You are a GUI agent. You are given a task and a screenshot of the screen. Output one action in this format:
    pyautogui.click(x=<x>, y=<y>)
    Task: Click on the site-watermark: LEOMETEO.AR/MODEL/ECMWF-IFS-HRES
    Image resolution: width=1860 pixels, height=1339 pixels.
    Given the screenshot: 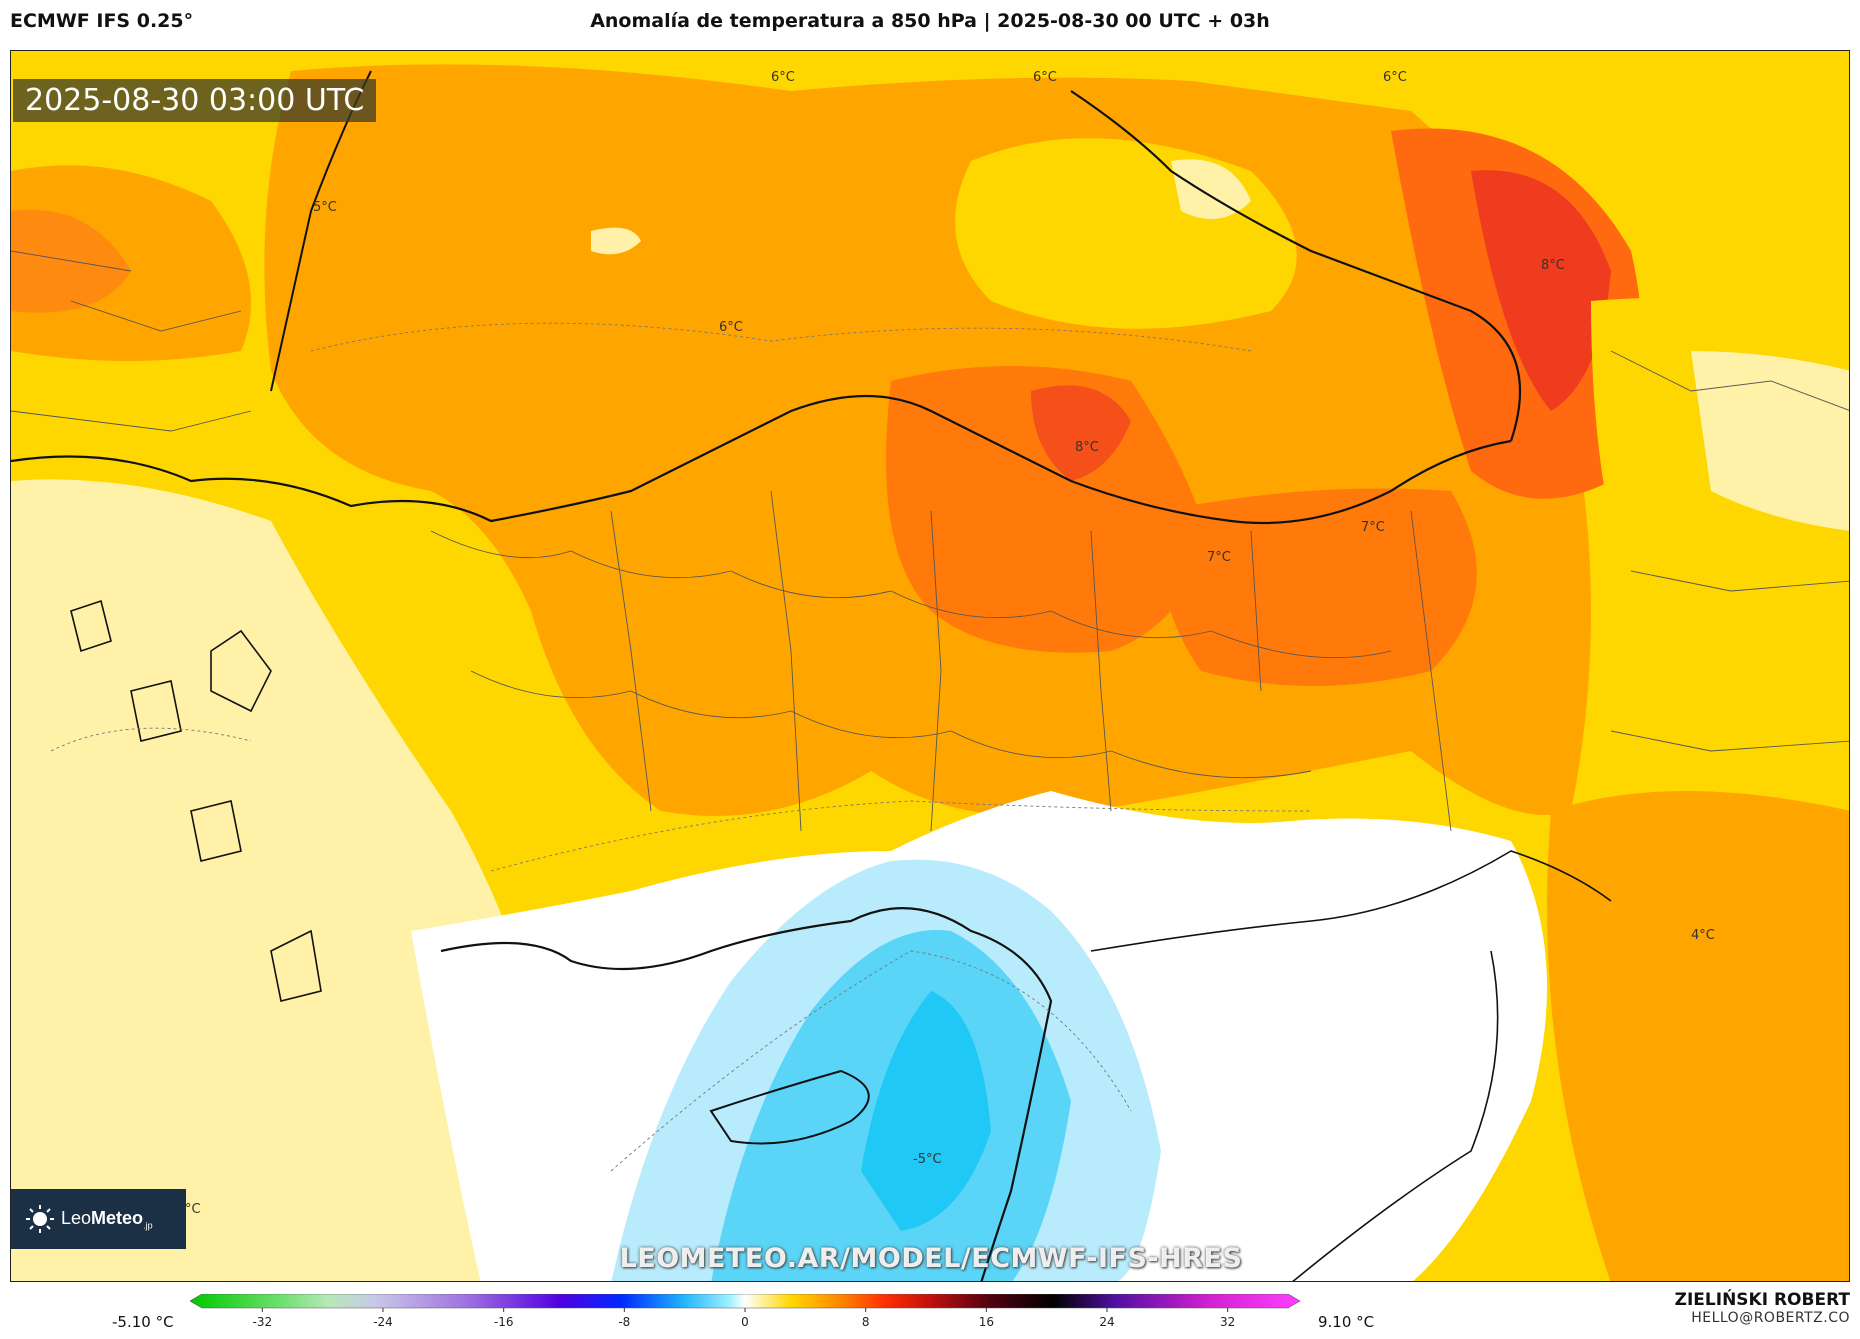 What is the action you would take?
    pyautogui.click(x=931, y=1258)
    